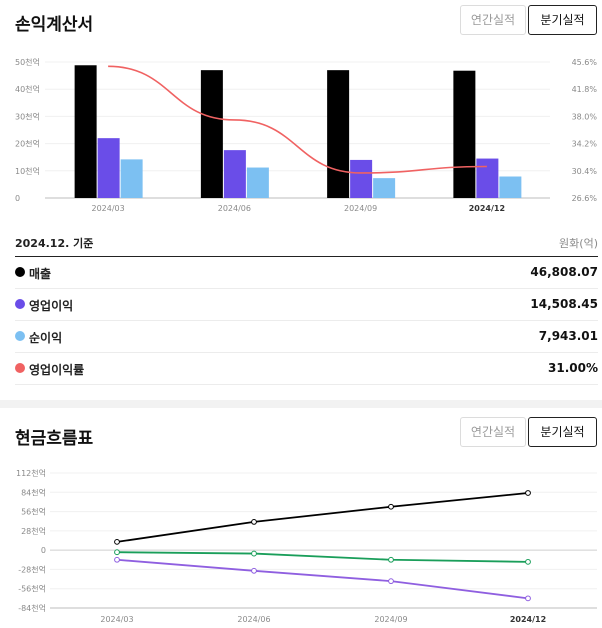 The image size is (602, 628). Describe the element at coordinates (306, 369) in the screenshot. I see `income-row-operating-margin: 영업이익률 31.00%` at that location.